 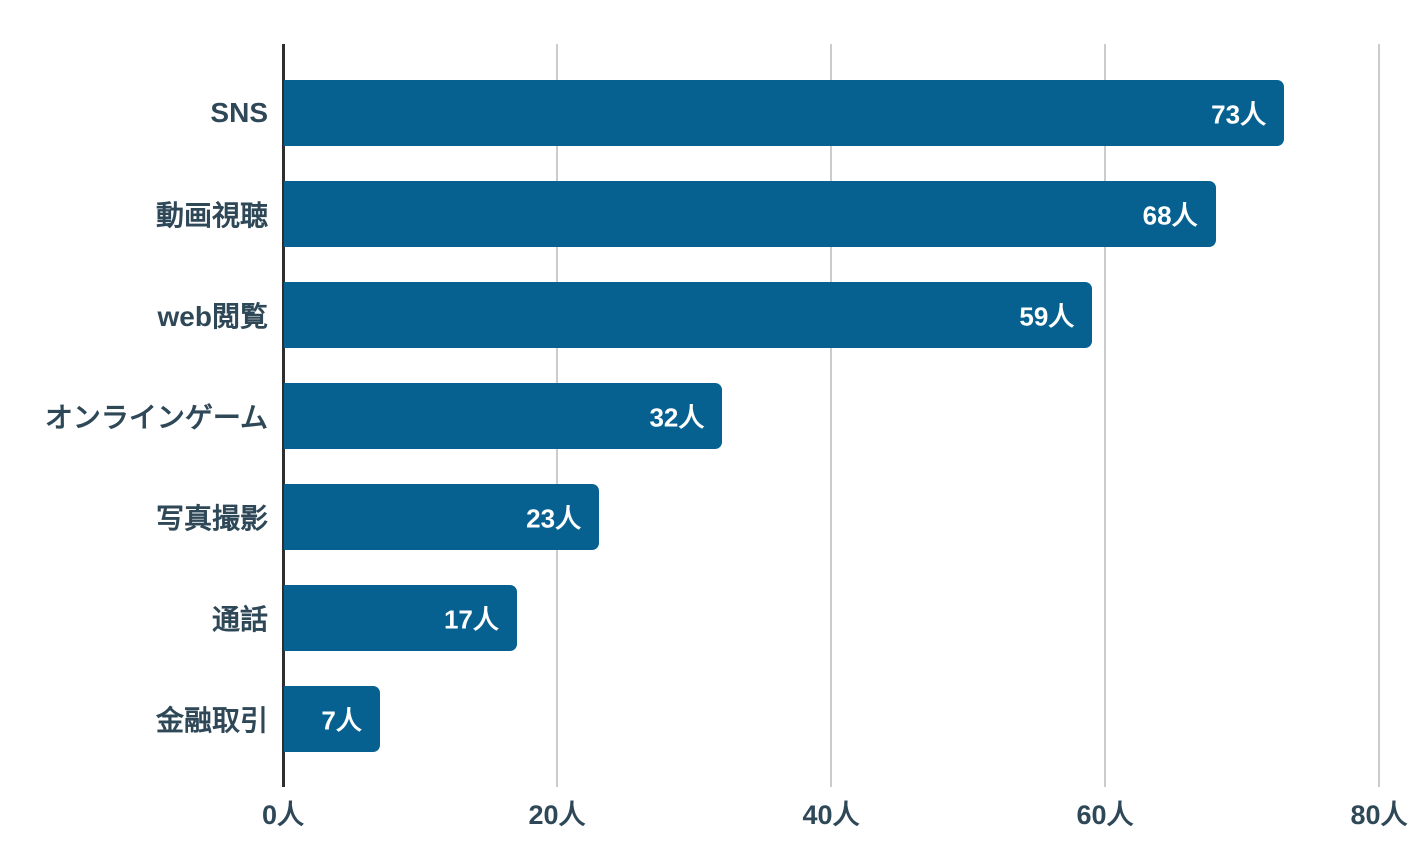 I want to click on y-axis-line, so click(x=283, y=415).